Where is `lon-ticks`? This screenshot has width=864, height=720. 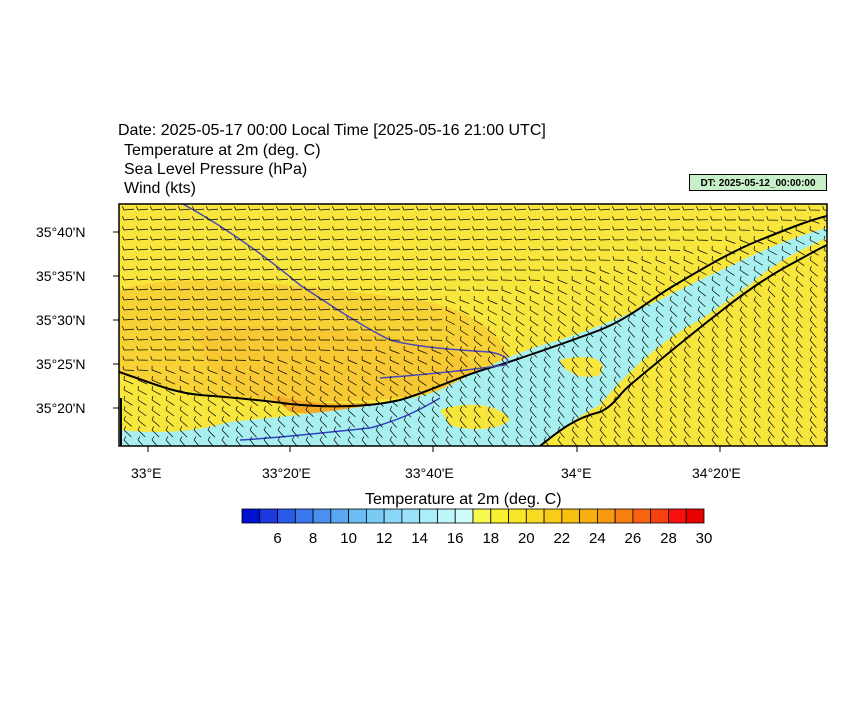 lon-ticks is located at coordinates (434, 449).